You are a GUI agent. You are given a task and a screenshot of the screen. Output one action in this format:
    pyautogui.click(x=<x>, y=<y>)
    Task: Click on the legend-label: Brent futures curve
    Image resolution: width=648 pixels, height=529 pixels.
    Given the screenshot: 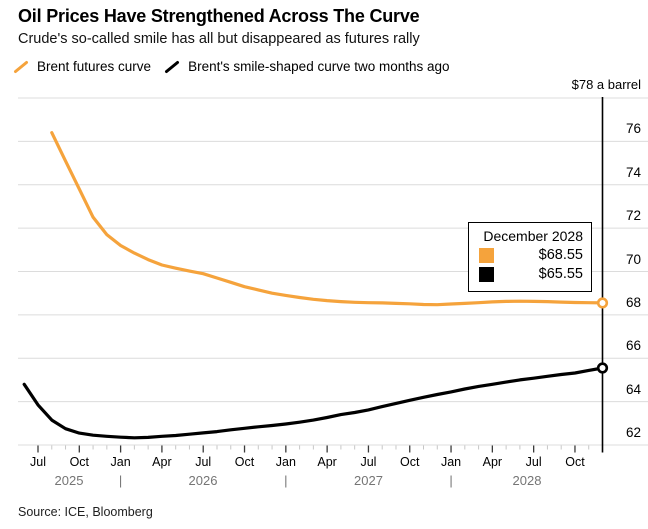 What is the action you would take?
    pyautogui.click(x=94, y=66)
    